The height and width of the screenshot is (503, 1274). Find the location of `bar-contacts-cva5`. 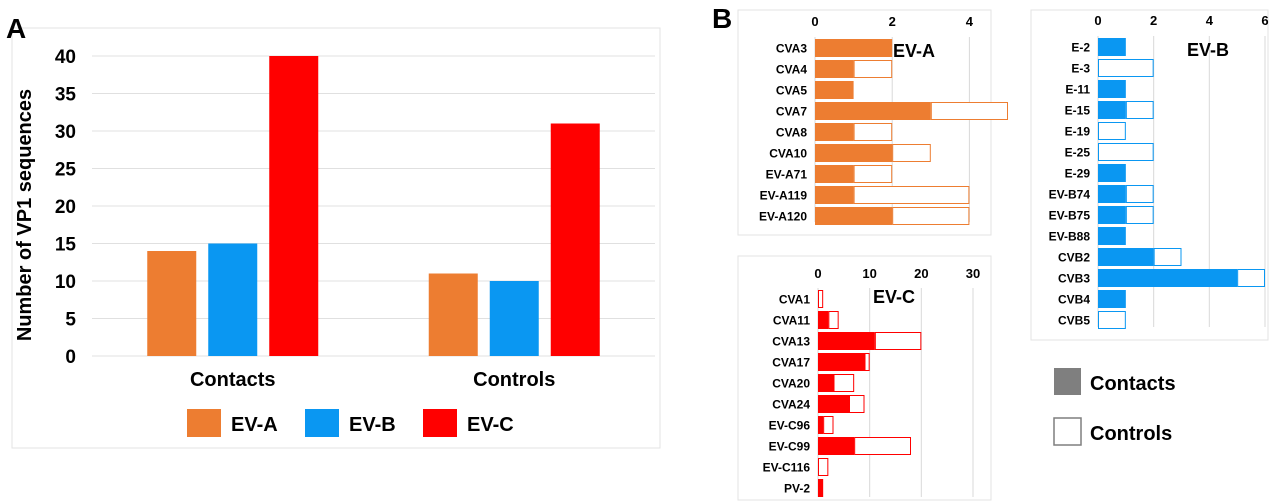

bar-contacts-cva5 is located at coordinates (834, 90).